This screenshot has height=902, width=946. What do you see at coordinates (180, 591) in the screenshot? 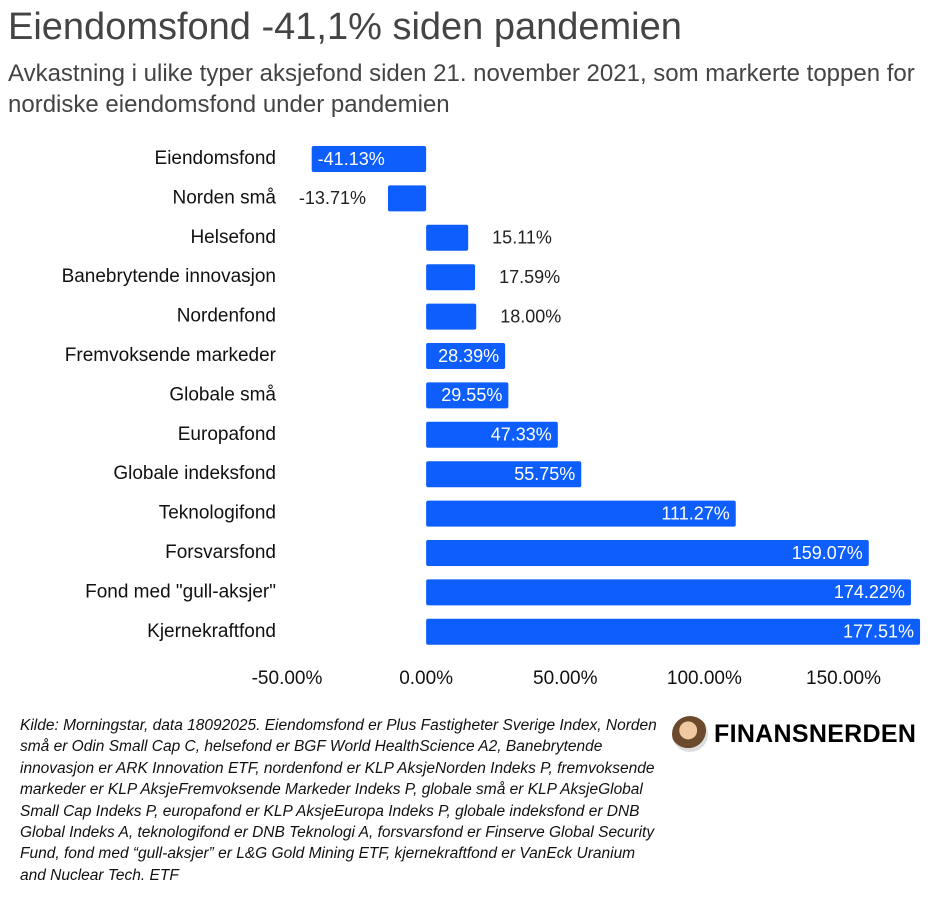
I see `y-tick-label: Fond med "gull-aksjer"` at bounding box center [180, 591].